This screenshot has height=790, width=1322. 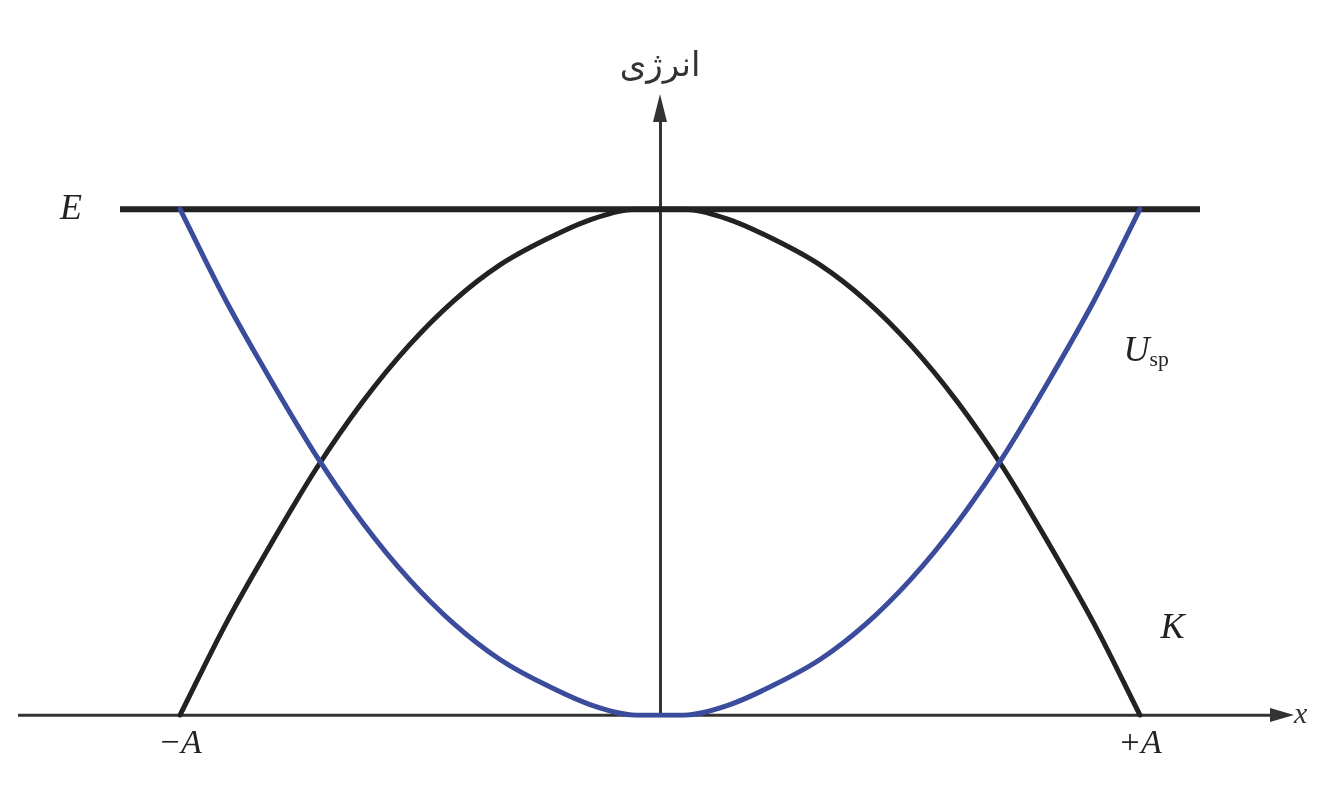 What do you see at coordinates (660, 64) in the screenshot?
I see `y-axis-title: انرژی` at bounding box center [660, 64].